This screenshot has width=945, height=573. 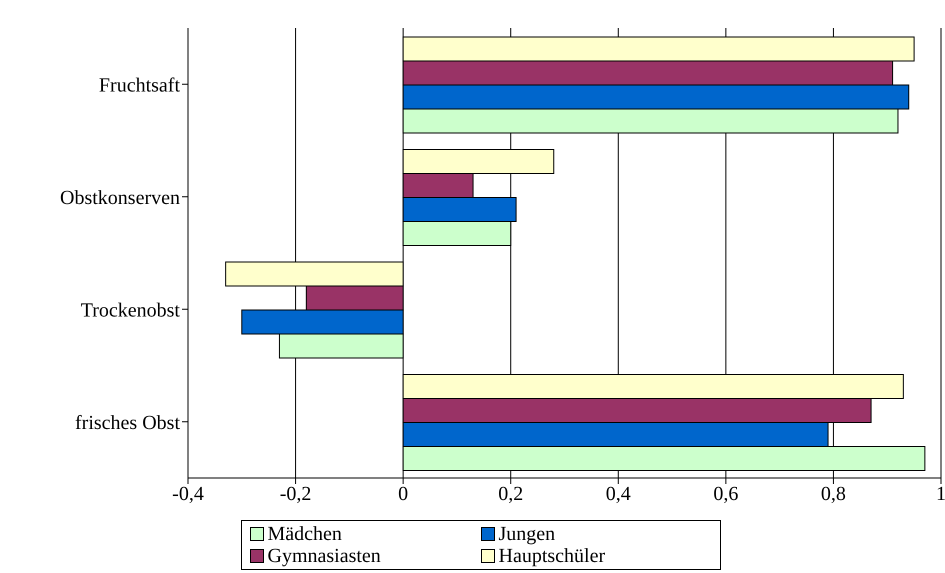 What do you see at coordinates (130, 310) in the screenshot?
I see `y-tick-label: Trockenobst` at bounding box center [130, 310].